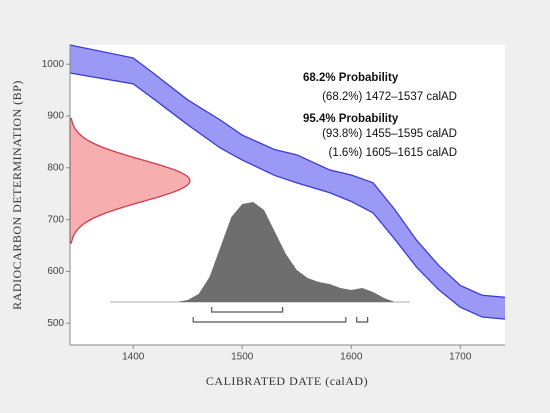 This screenshot has width=550, height=413. I want to click on calibrated-distribution, so click(285, 252).